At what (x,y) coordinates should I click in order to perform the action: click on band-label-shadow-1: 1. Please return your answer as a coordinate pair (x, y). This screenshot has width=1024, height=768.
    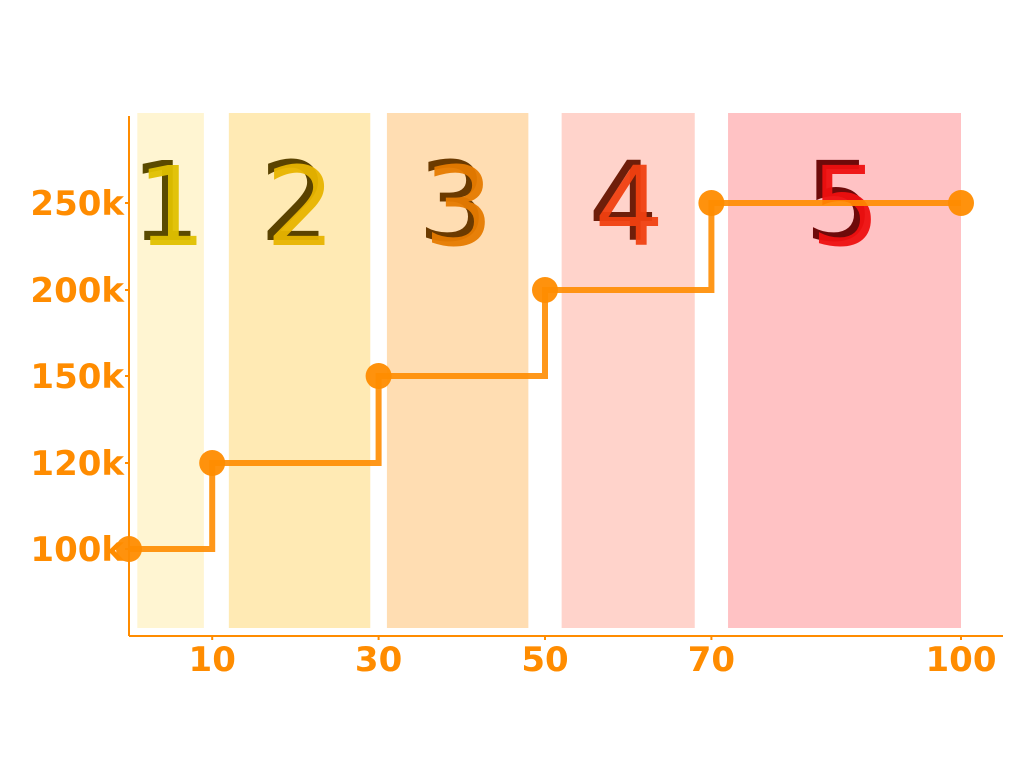
    Looking at the image, I should click on (166, 202).